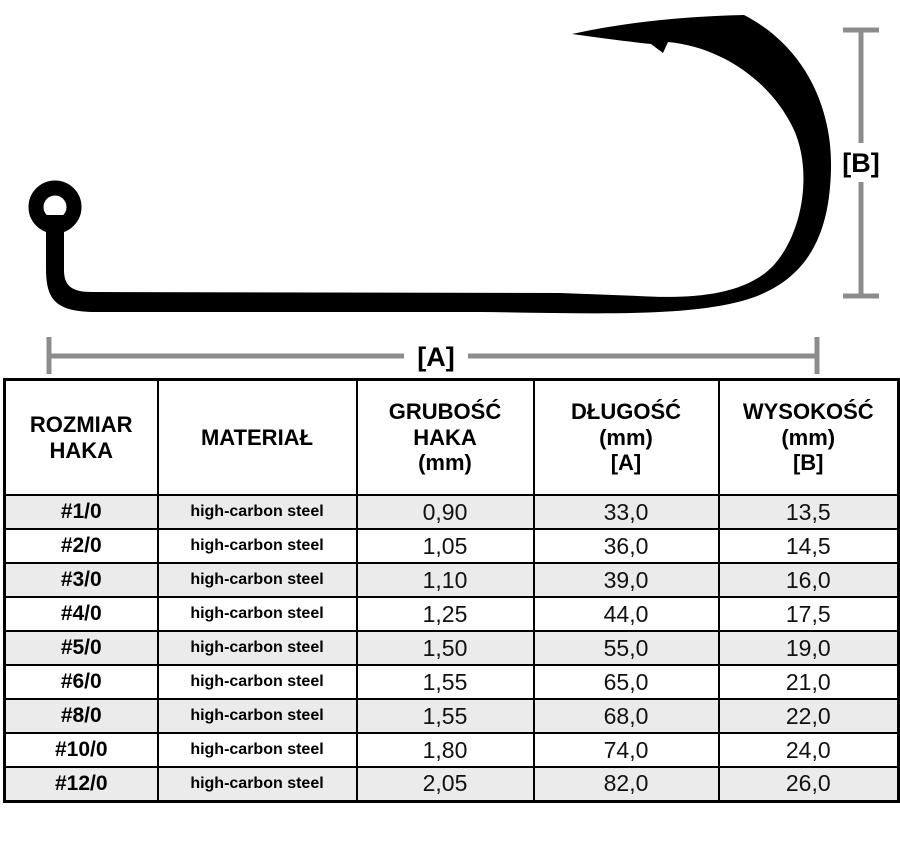 Image resolution: width=900 pixels, height=844 pixels. What do you see at coordinates (626, 682) in the screenshot?
I see `cell-length: 65,0` at bounding box center [626, 682].